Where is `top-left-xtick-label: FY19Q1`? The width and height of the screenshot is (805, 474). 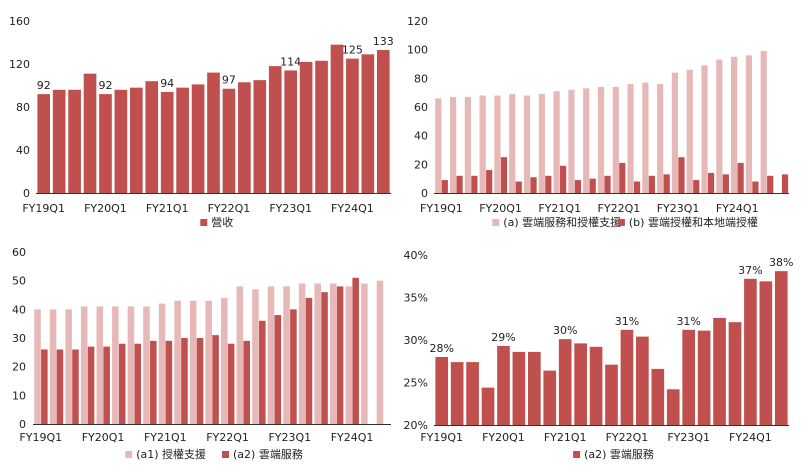
top-left-xtick-label: FY19Q1 is located at coordinates (43, 208).